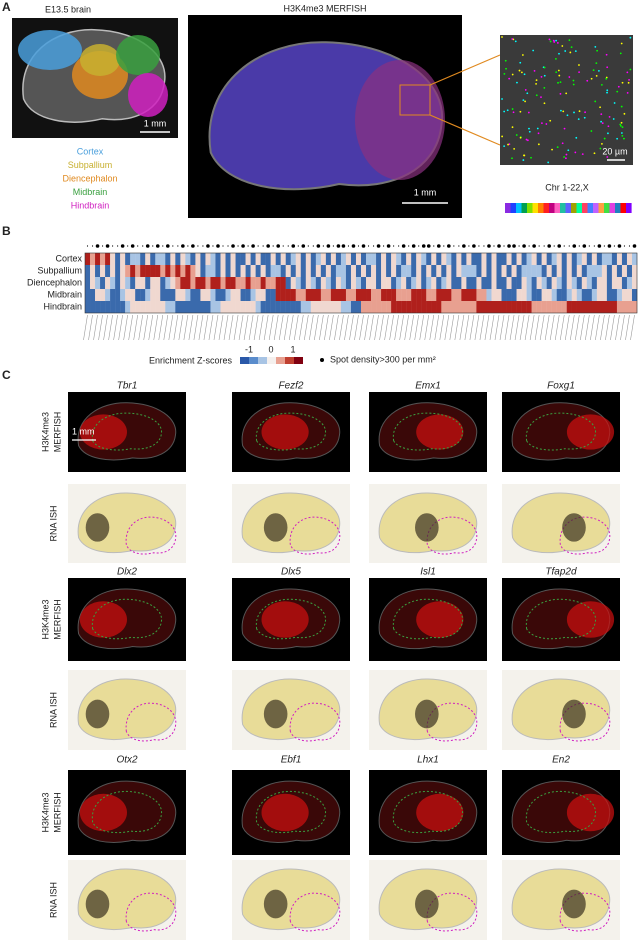 The height and width of the screenshot is (942, 639). I want to click on scale-label: 20 µm, so click(614, 151).